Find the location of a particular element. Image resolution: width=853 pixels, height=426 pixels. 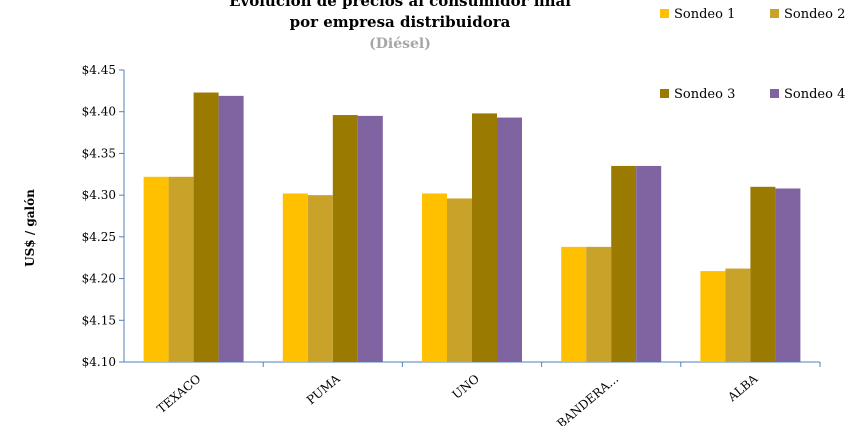

bar-sondeo-1-alba is located at coordinates (713, 316).